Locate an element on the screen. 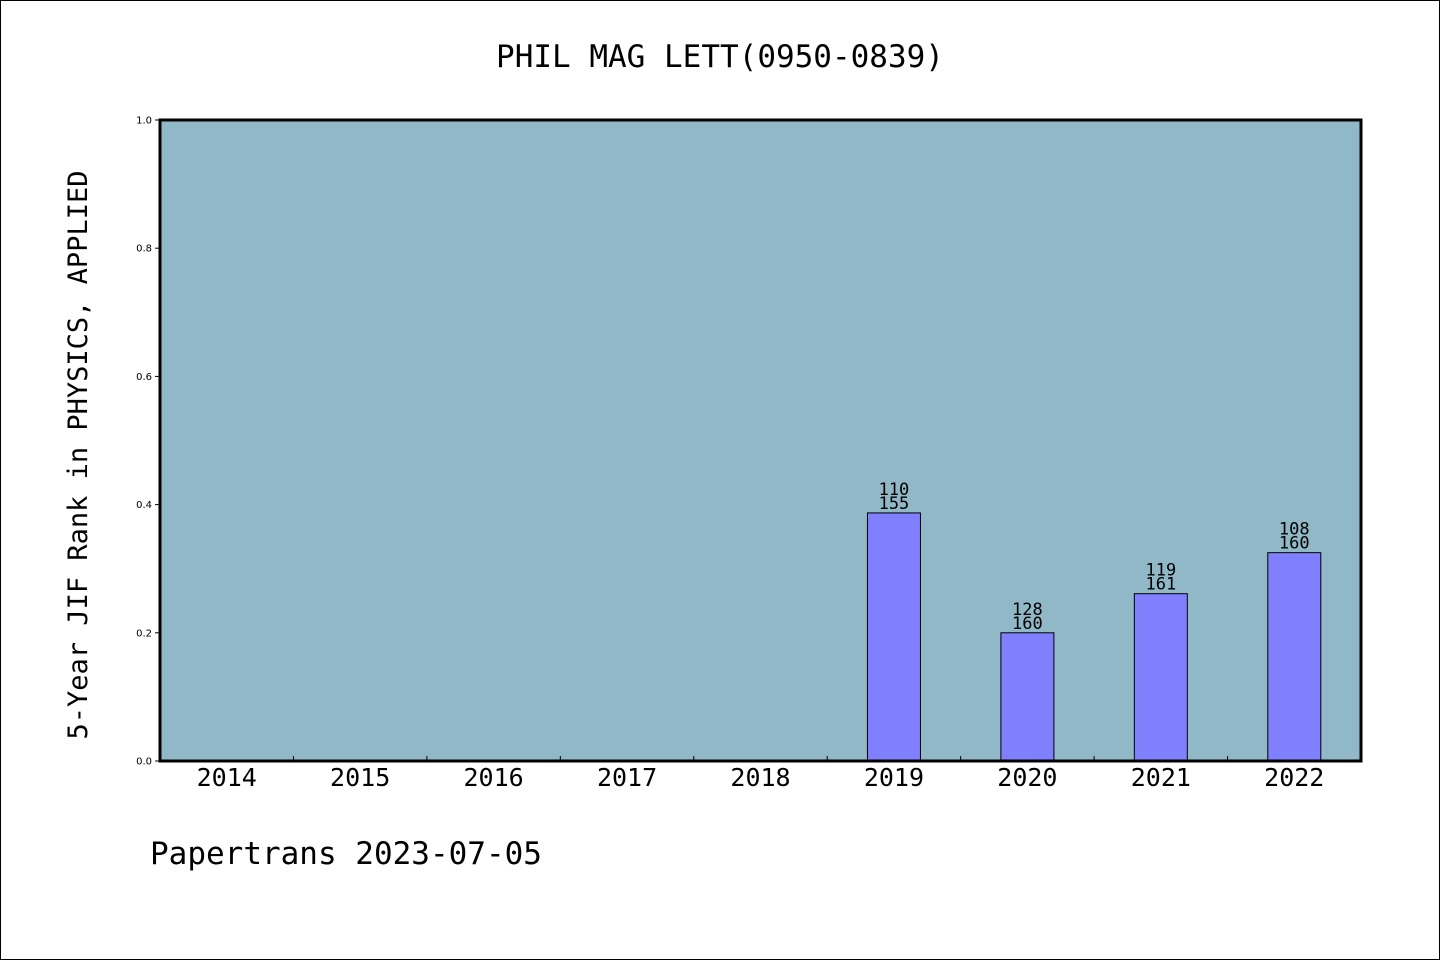  bar-total-label: 161 is located at coordinates (1160, 585).